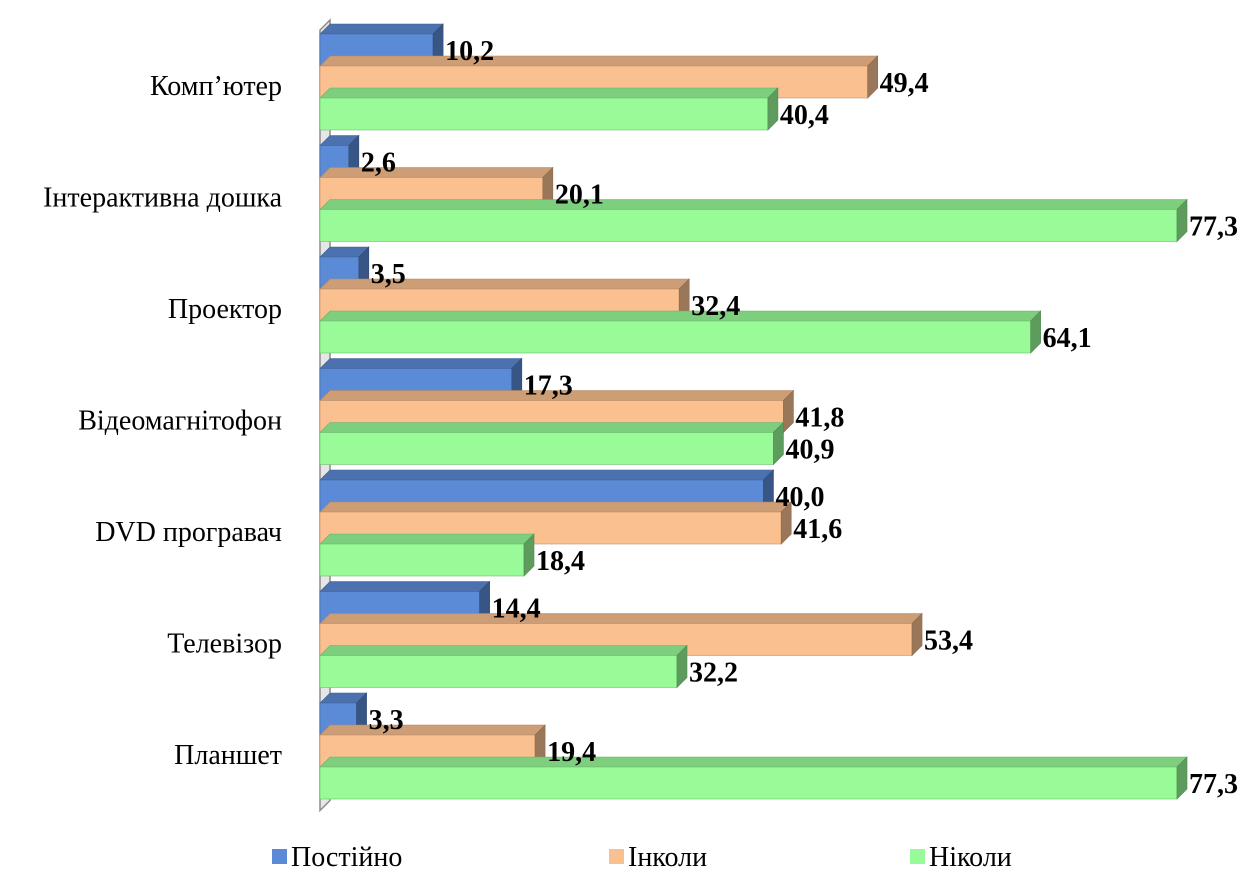 The image size is (1252, 872). I want to click on data-label: 10,2, so click(469, 51).